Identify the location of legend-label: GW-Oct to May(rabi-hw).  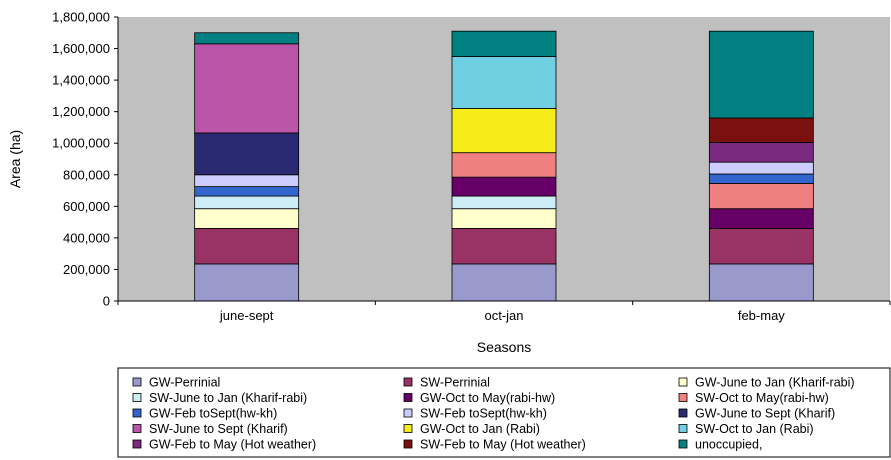
(487, 398).